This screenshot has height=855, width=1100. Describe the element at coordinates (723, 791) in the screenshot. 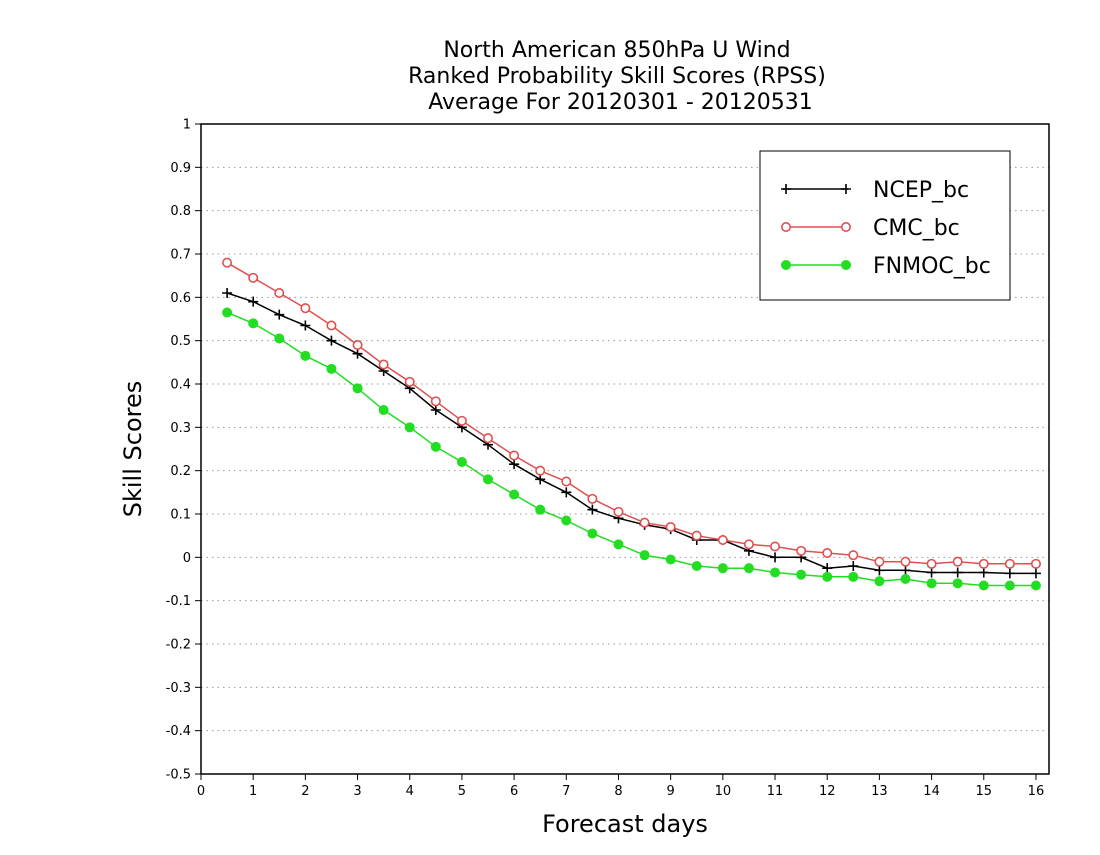

I see `x-tick-label: 10` at that location.